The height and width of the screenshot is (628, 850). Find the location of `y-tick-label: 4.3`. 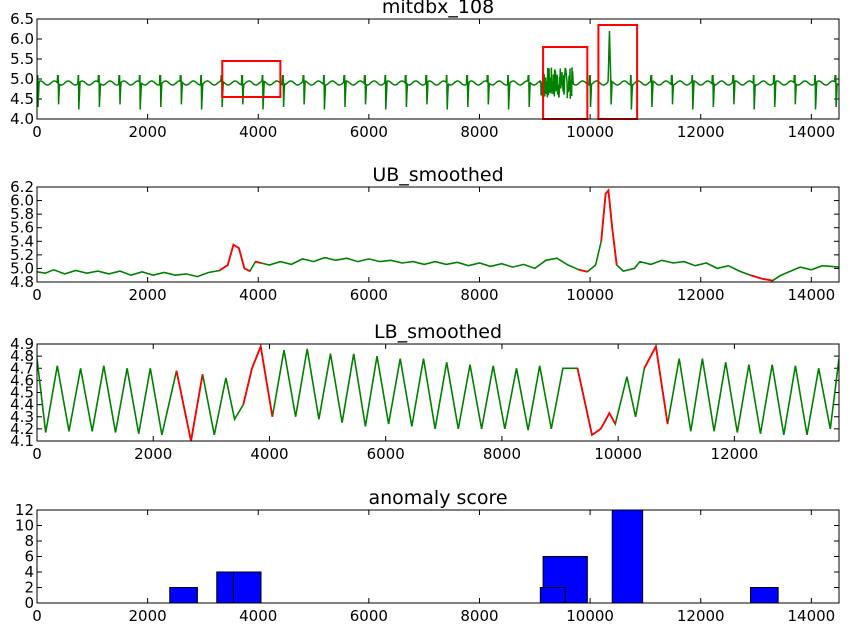

y-tick-label: 4.3 is located at coordinates (22, 417).